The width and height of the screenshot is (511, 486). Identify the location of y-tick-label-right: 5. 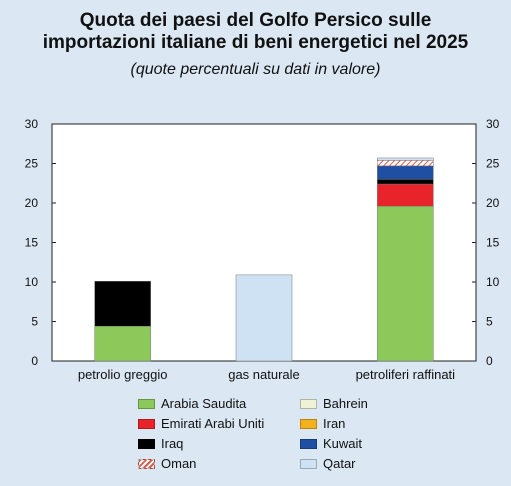
(489, 322).